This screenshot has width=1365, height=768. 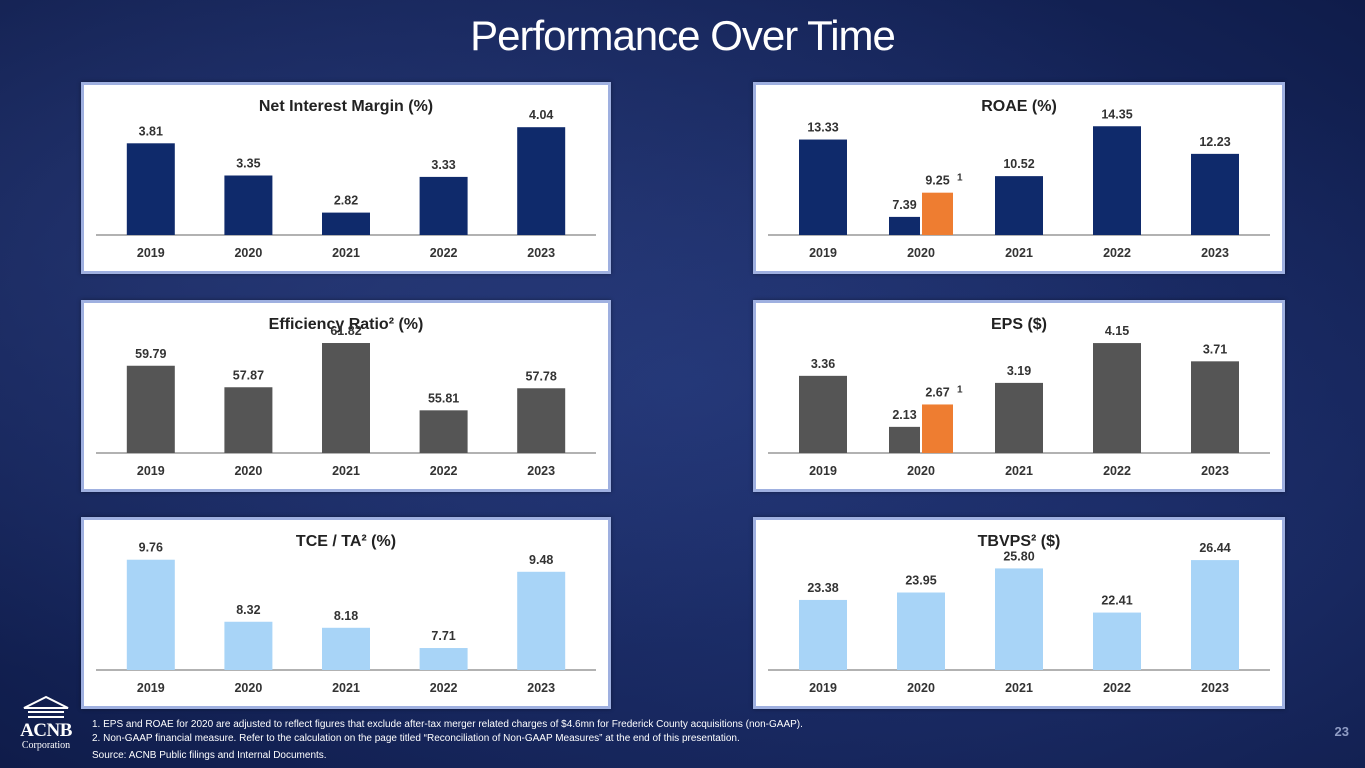 I want to click on value-label-2023: 57.78, so click(x=541, y=376).